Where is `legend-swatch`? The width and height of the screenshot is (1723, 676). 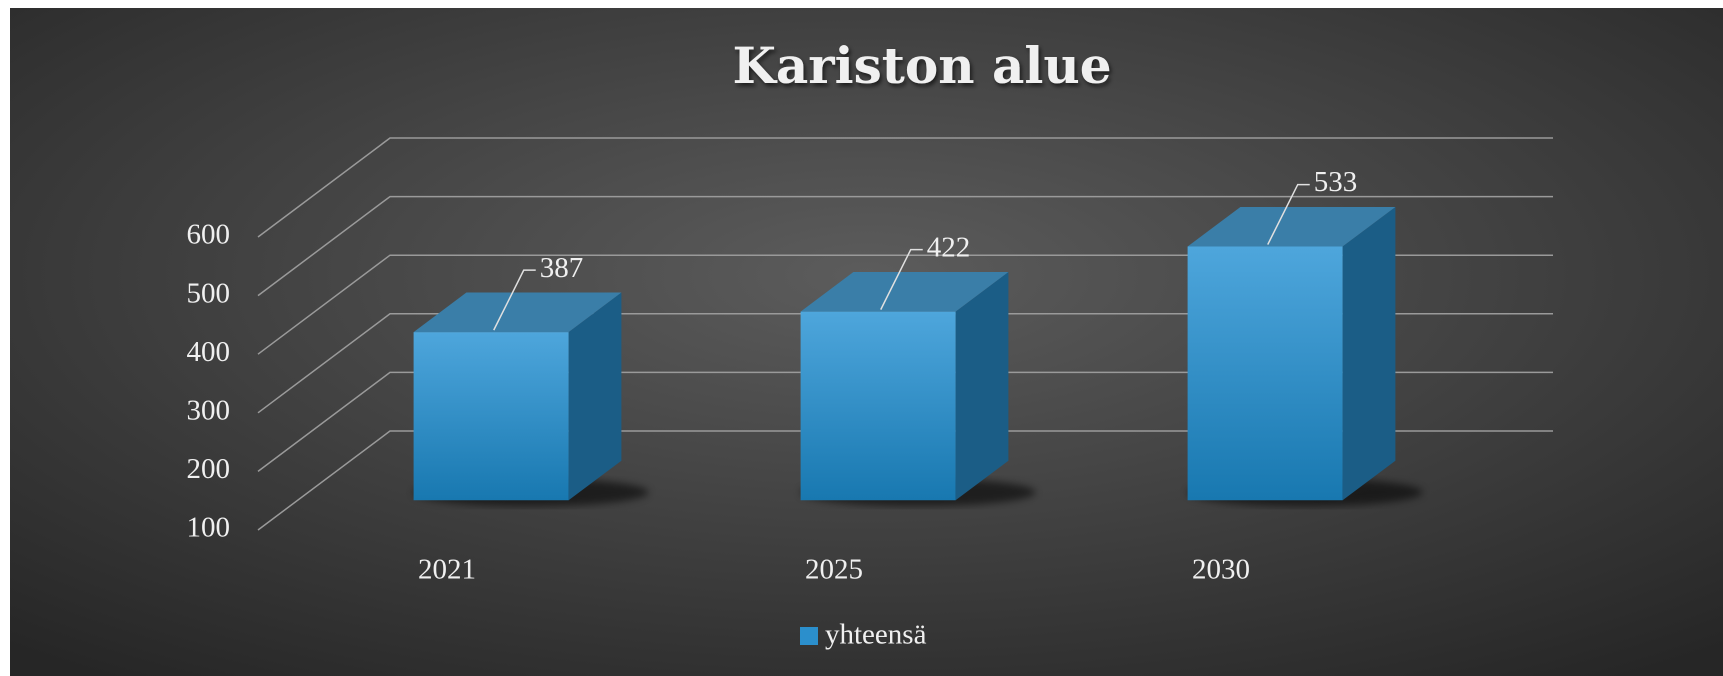
legend-swatch is located at coordinates (809, 636).